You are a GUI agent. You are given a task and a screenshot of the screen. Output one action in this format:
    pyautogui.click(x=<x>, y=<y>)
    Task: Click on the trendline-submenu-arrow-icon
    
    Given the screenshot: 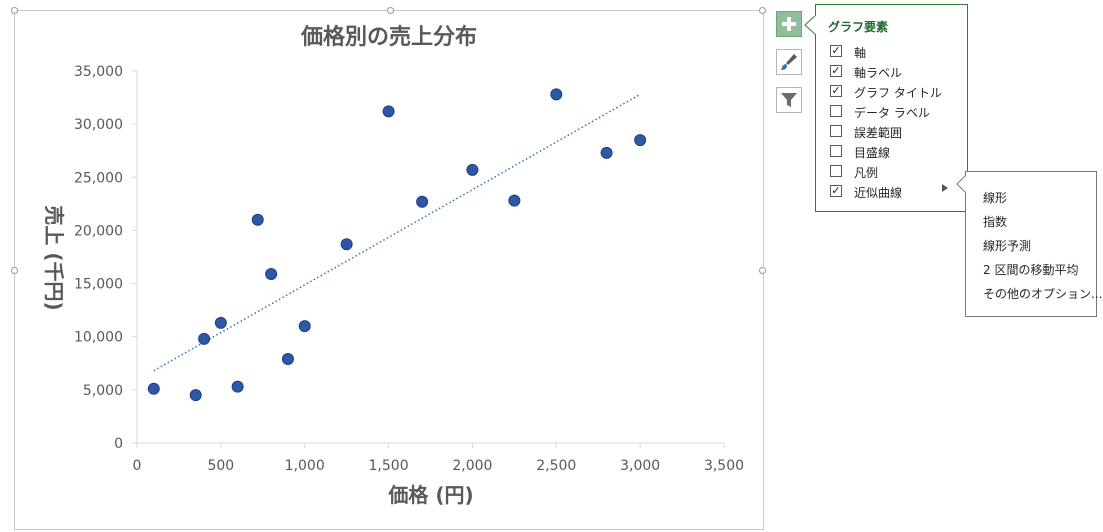 What is the action you would take?
    pyautogui.click(x=945, y=188)
    